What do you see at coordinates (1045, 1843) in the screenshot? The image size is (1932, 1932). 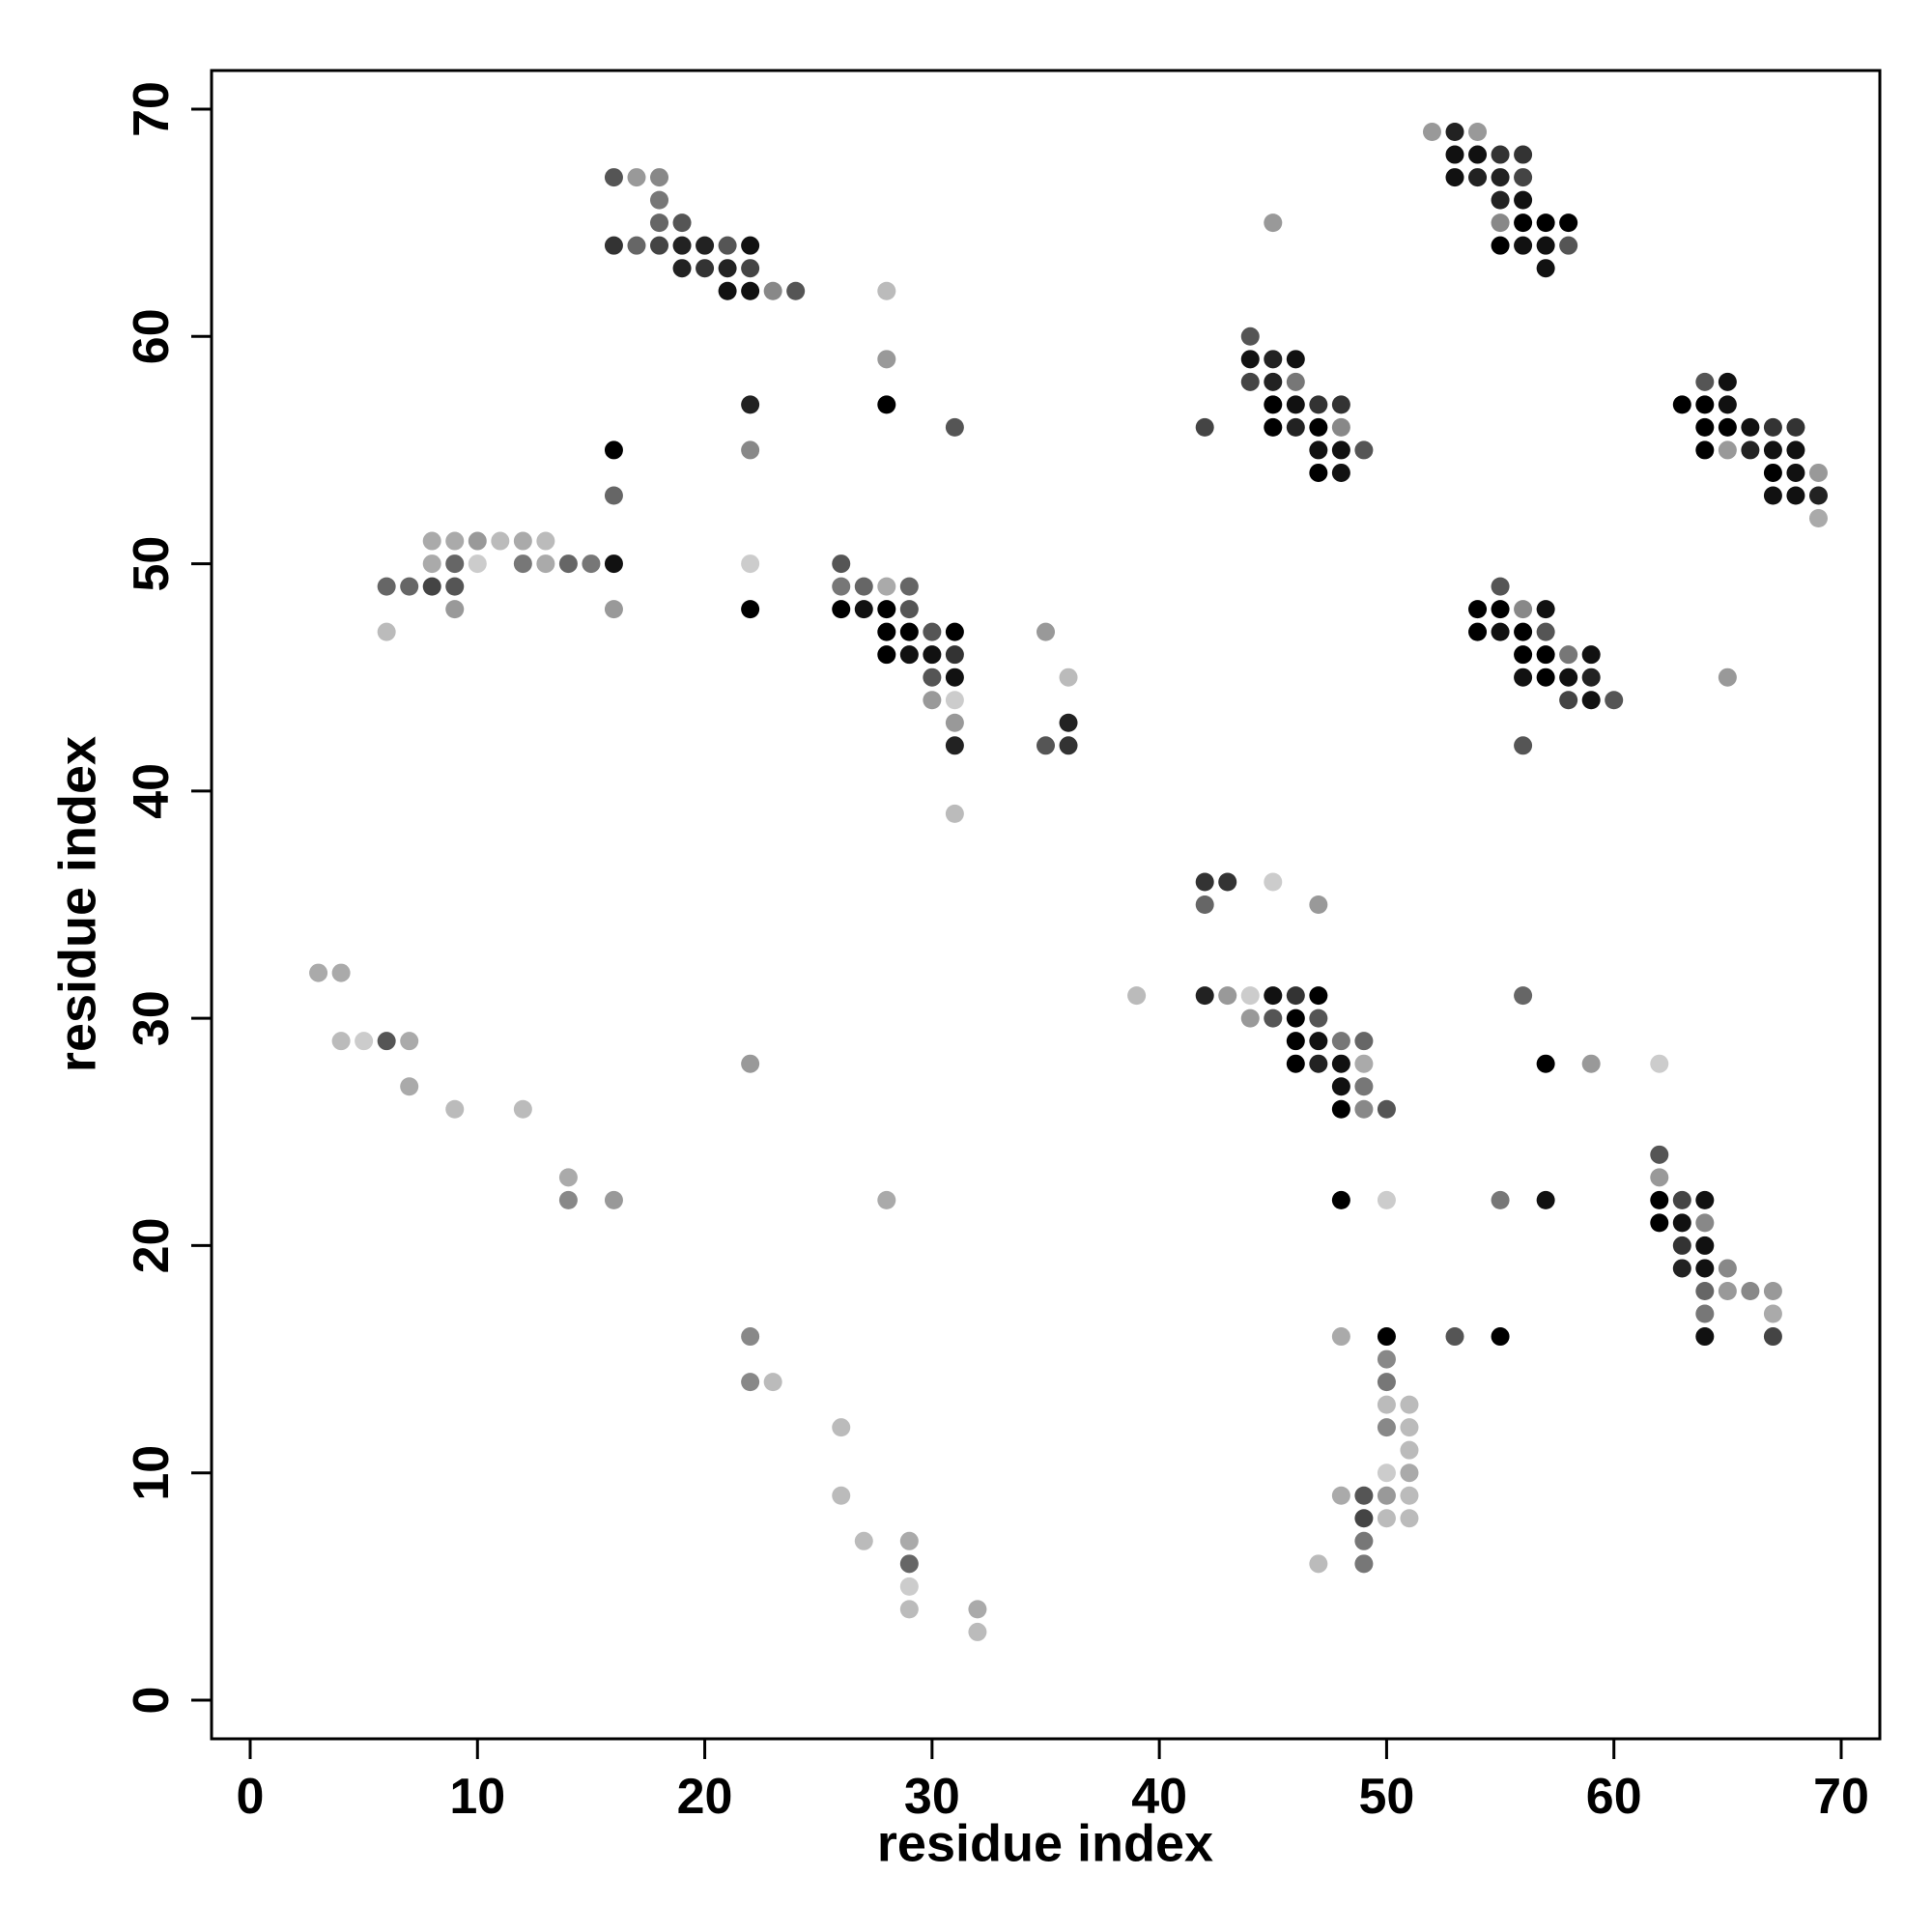 I see `x-axis-label: residue index` at bounding box center [1045, 1843].